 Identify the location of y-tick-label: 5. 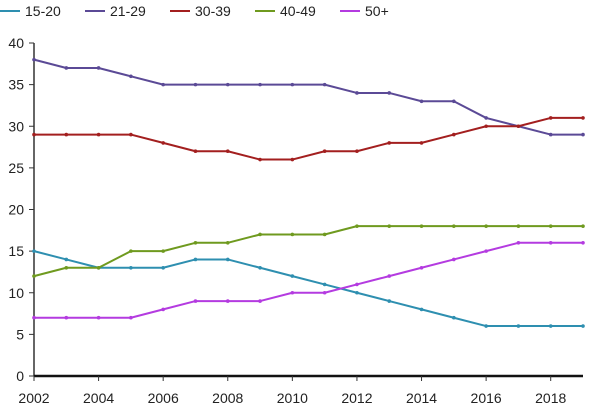
(20, 334).